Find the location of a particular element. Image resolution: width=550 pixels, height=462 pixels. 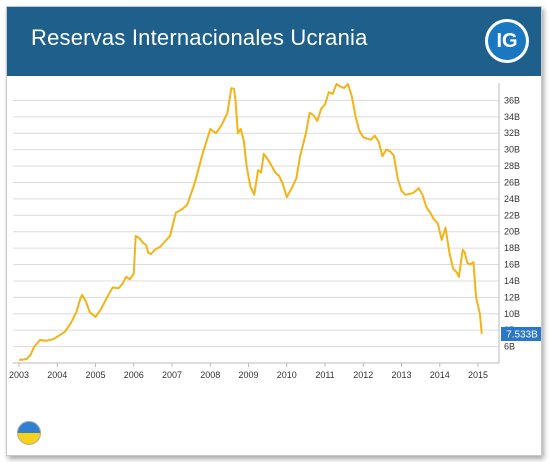

chart-title: Reservas Internacionales Ucrania is located at coordinates (199, 37).